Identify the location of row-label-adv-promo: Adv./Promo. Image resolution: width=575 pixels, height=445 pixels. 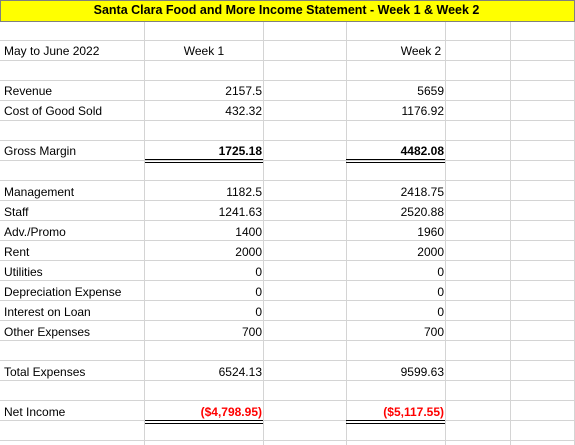
(35, 232).